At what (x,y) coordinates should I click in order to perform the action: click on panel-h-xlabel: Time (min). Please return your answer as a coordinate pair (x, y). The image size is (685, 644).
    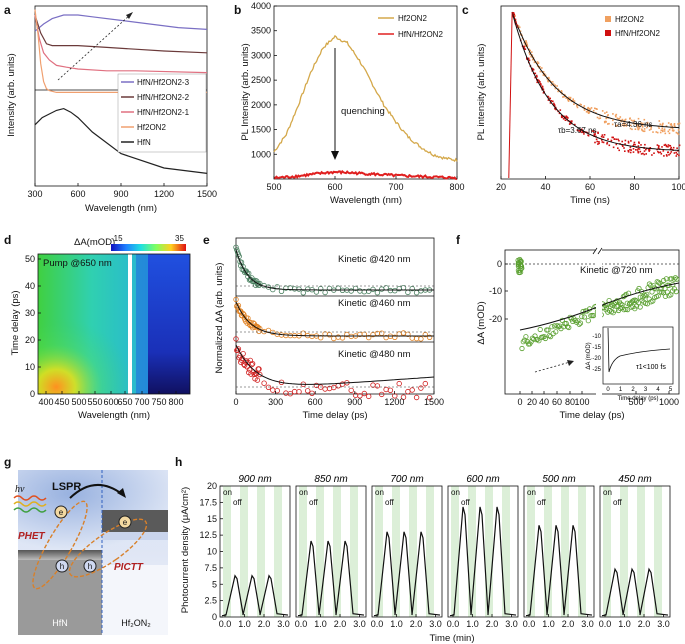
    Looking at the image, I should click on (451, 638).